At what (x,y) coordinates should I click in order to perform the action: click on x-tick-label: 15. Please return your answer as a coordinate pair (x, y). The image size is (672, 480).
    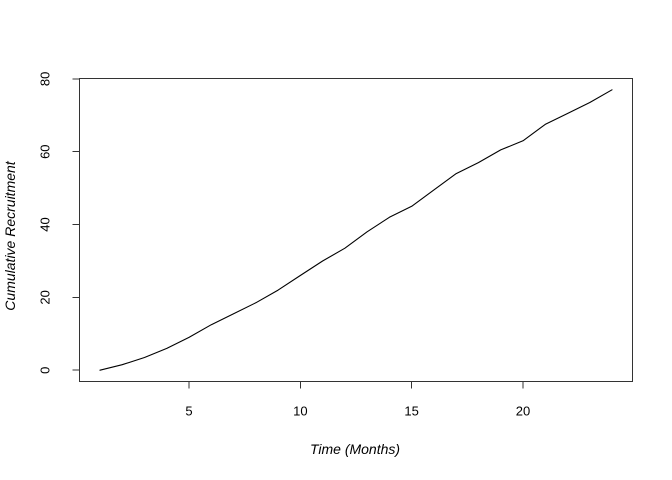
    Looking at the image, I should click on (411, 411).